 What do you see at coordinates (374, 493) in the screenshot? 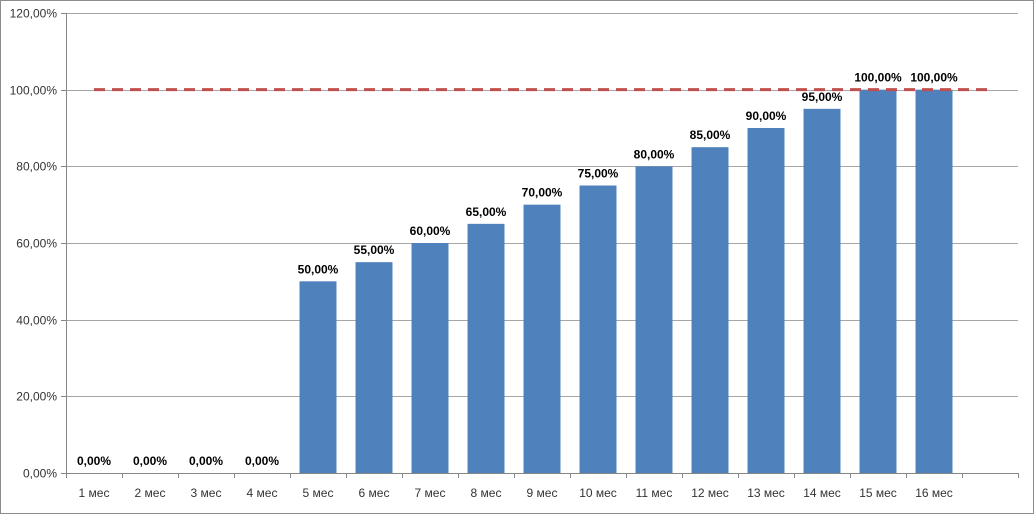
I see `x-tick-label: 6 мес` at bounding box center [374, 493].